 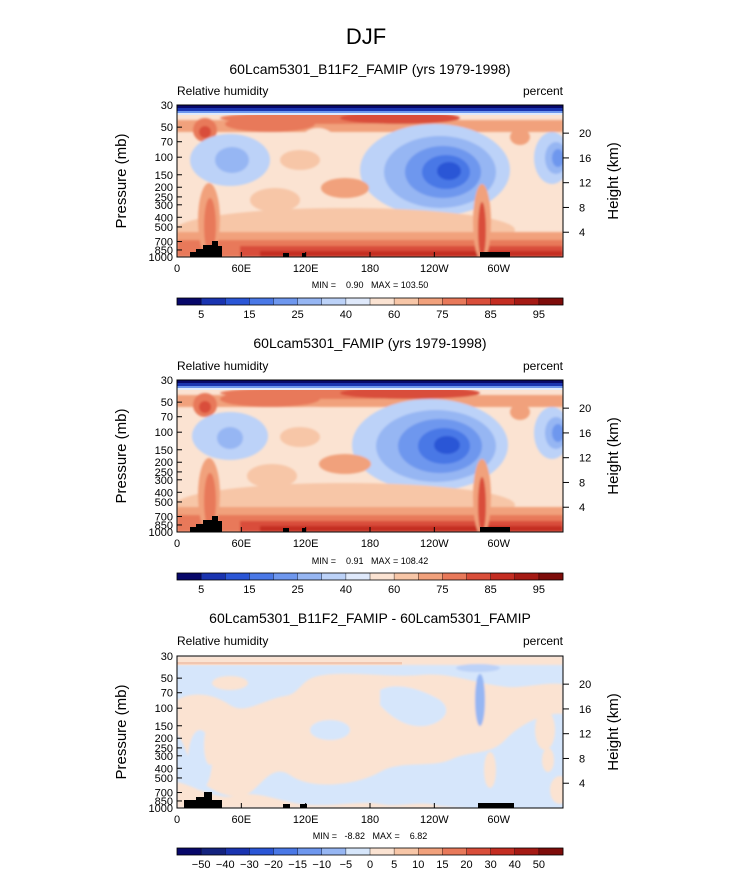 I want to click on panel-3-y-tick-label: 700, so click(x=164, y=794).